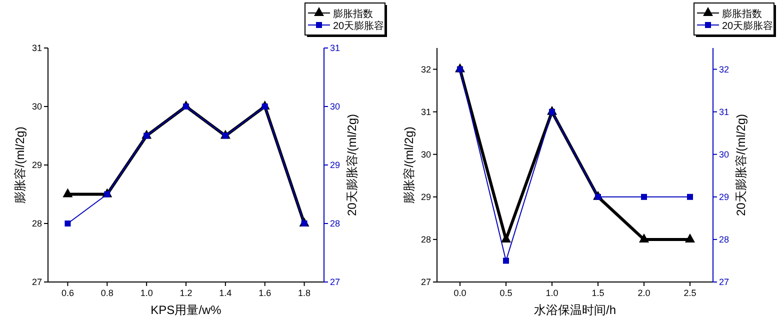  What do you see at coordinates (107, 293) in the screenshot?
I see `x-tick-label: 0.8` at bounding box center [107, 293].